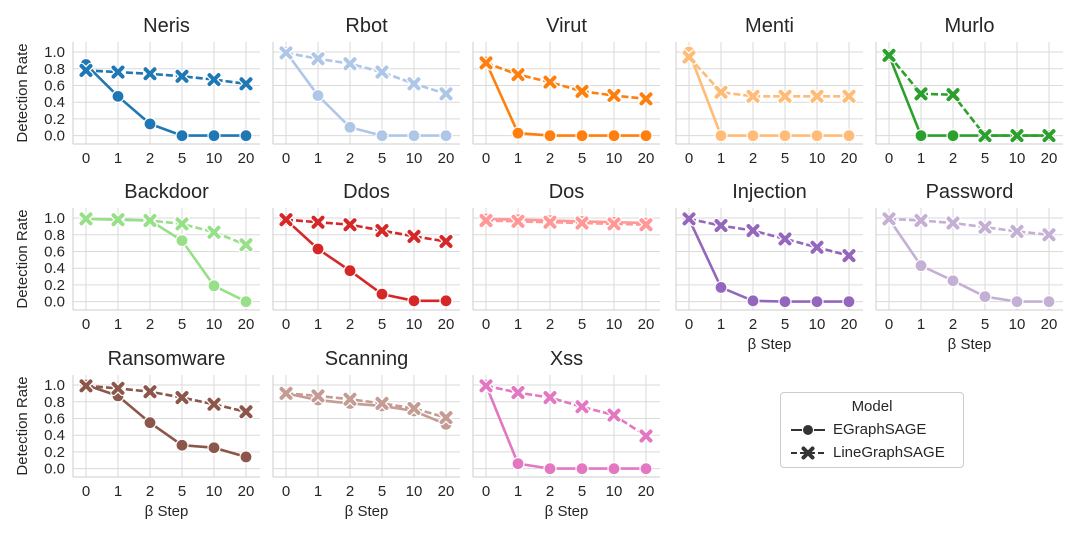 The height and width of the screenshot is (543, 1080). I want to click on panel-title: Menti, so click(769, 26).